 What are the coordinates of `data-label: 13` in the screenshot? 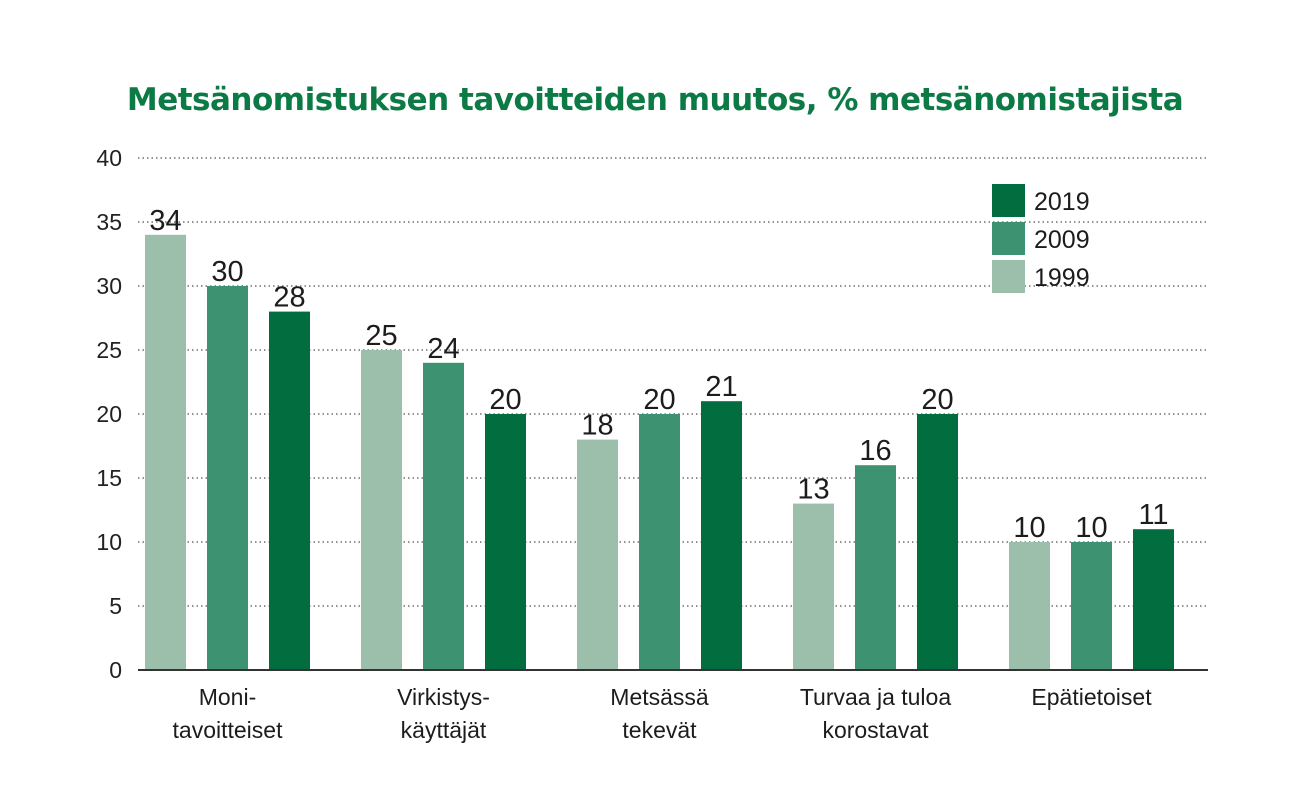 It's located at (813, 490).